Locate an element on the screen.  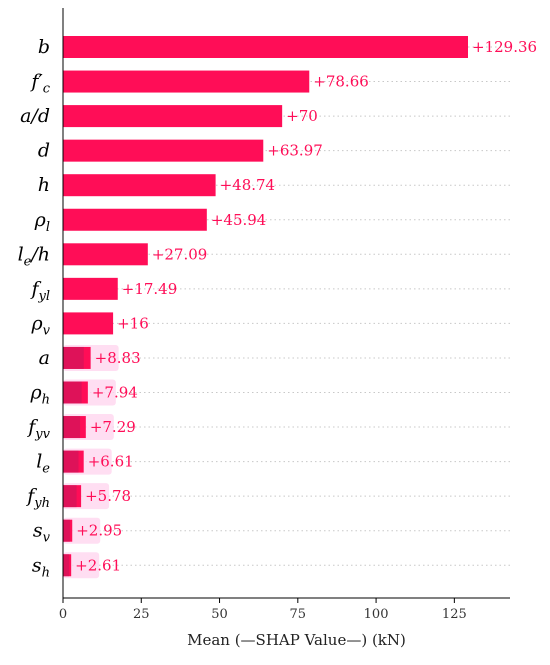
feature-label: le/h is located at coordinates (34, 256).